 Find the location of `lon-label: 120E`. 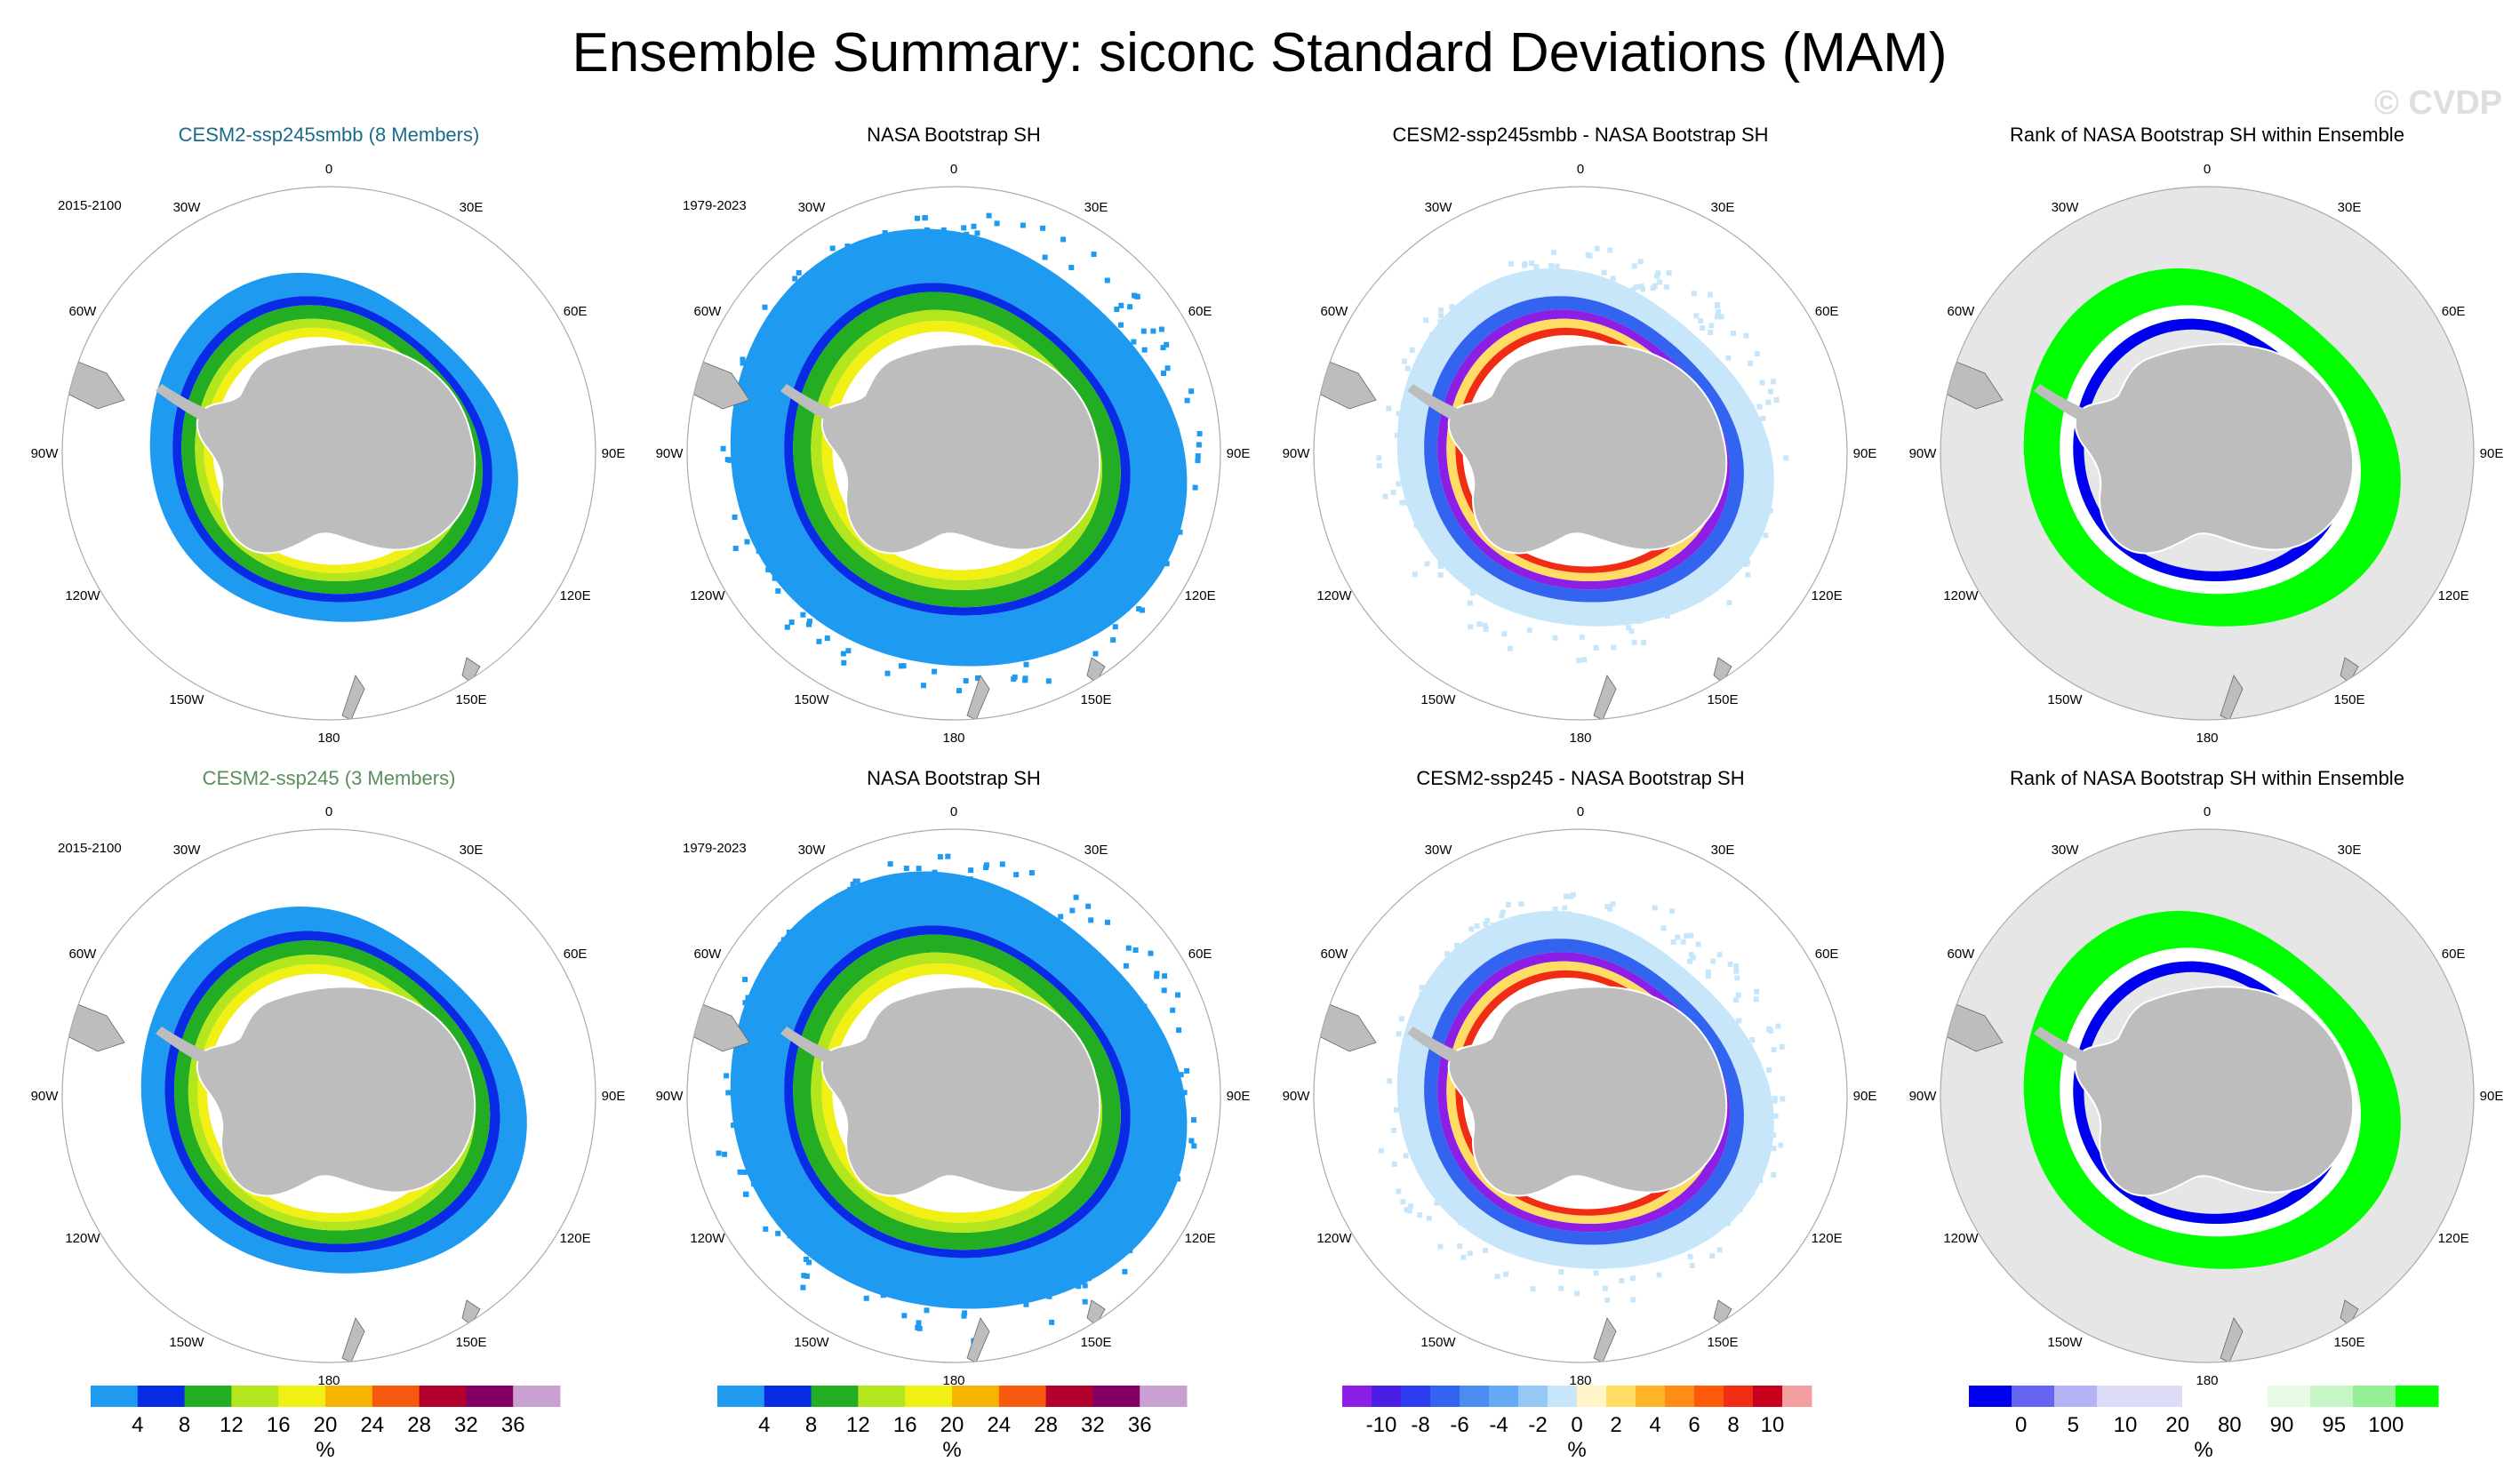

lon-label: 120E is located at coordinates (575, 595).